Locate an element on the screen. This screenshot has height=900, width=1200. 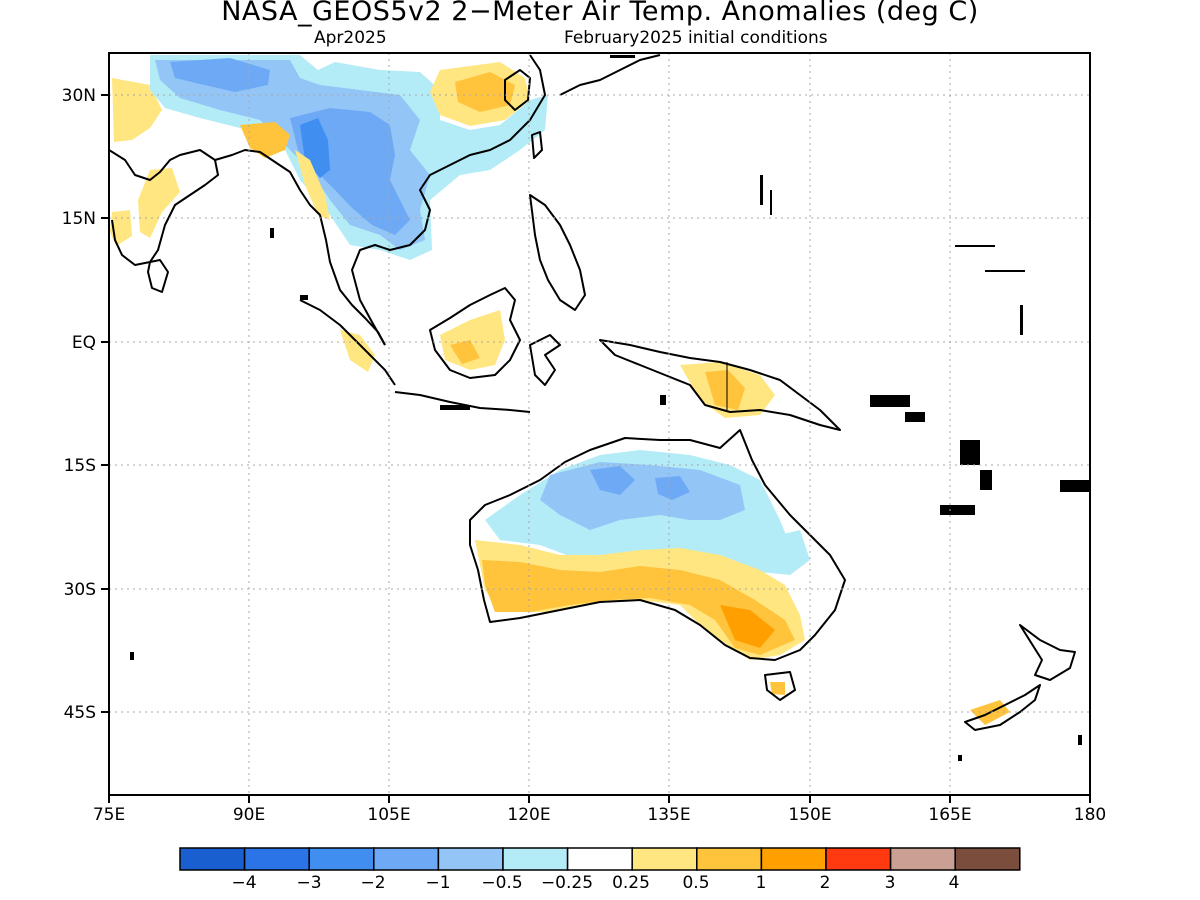
lon-label: 105E is located at coordinates (388, 815).